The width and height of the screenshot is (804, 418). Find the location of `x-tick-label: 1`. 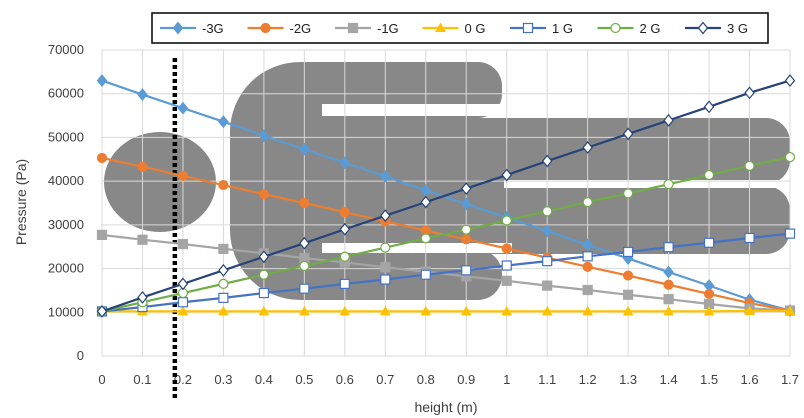

x-tick-label: 1 is located at coordinates (506, 379).